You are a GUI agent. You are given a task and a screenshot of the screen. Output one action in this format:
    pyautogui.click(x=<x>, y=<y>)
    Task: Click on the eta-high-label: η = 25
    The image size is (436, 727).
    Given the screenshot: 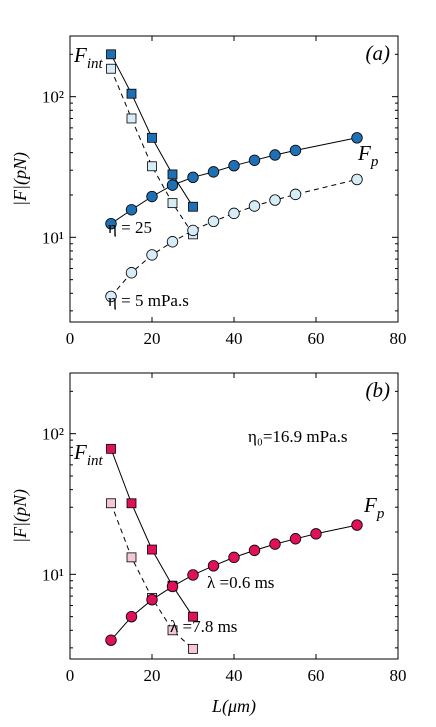 What is the action you would take?
    pyautogui.click(x=130, y=227)
    